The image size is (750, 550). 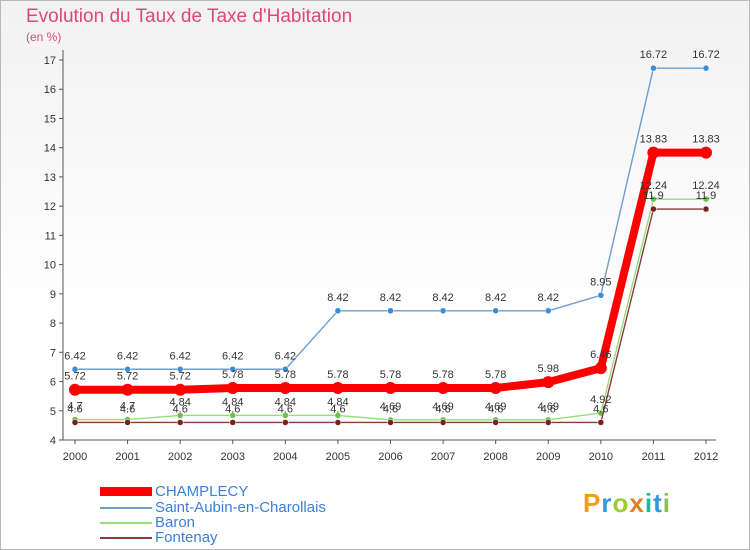 What do you see at coordinates (240, 507) in the screenshot?
I see `legend-label: Saint-Aubin-en-Charollais` at bounding box center [240, 507].